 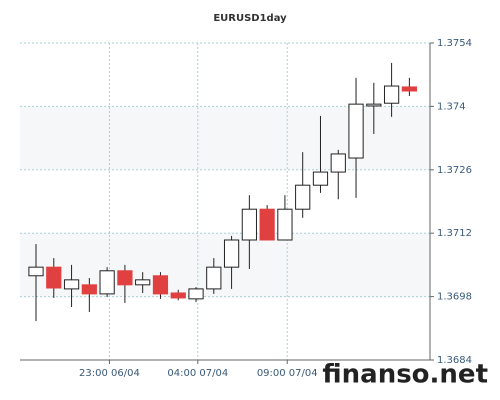 What do you see at coordinates (287, 373) in the screenshot?
I see `x-tick-label: 09:00 07/04` at bounding box center [287, 373].